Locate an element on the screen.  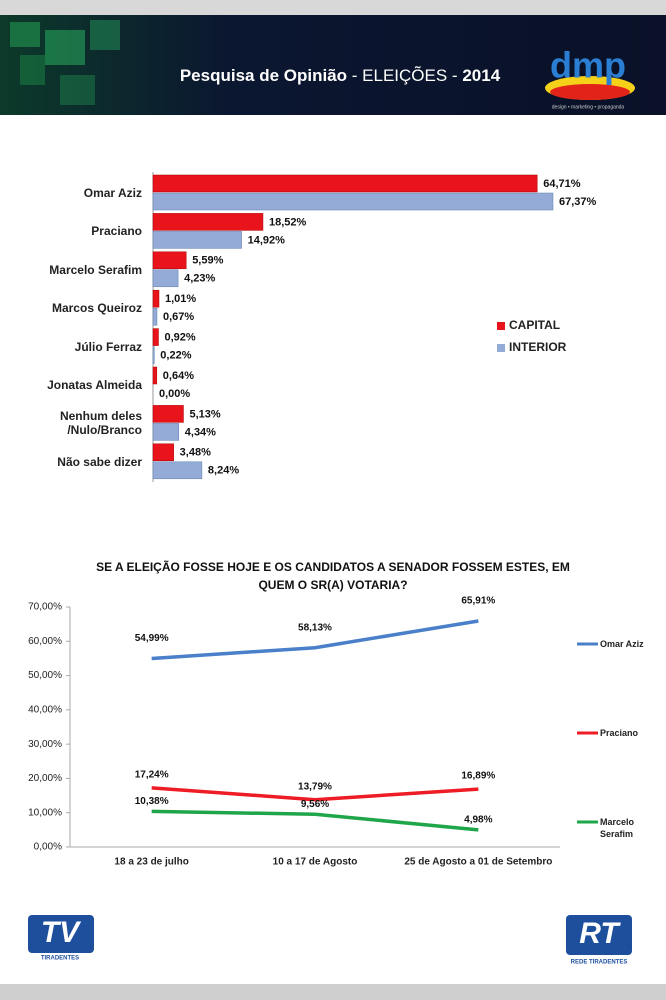
subtitle: - ELEIÇÕES - is located at coordinates (405, 75).